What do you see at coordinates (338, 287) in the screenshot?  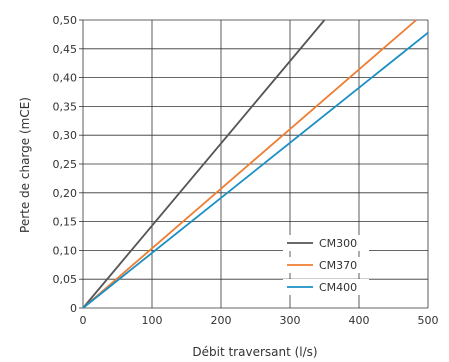 I see `legend-label: CM400` at bounding box center [338, 287].